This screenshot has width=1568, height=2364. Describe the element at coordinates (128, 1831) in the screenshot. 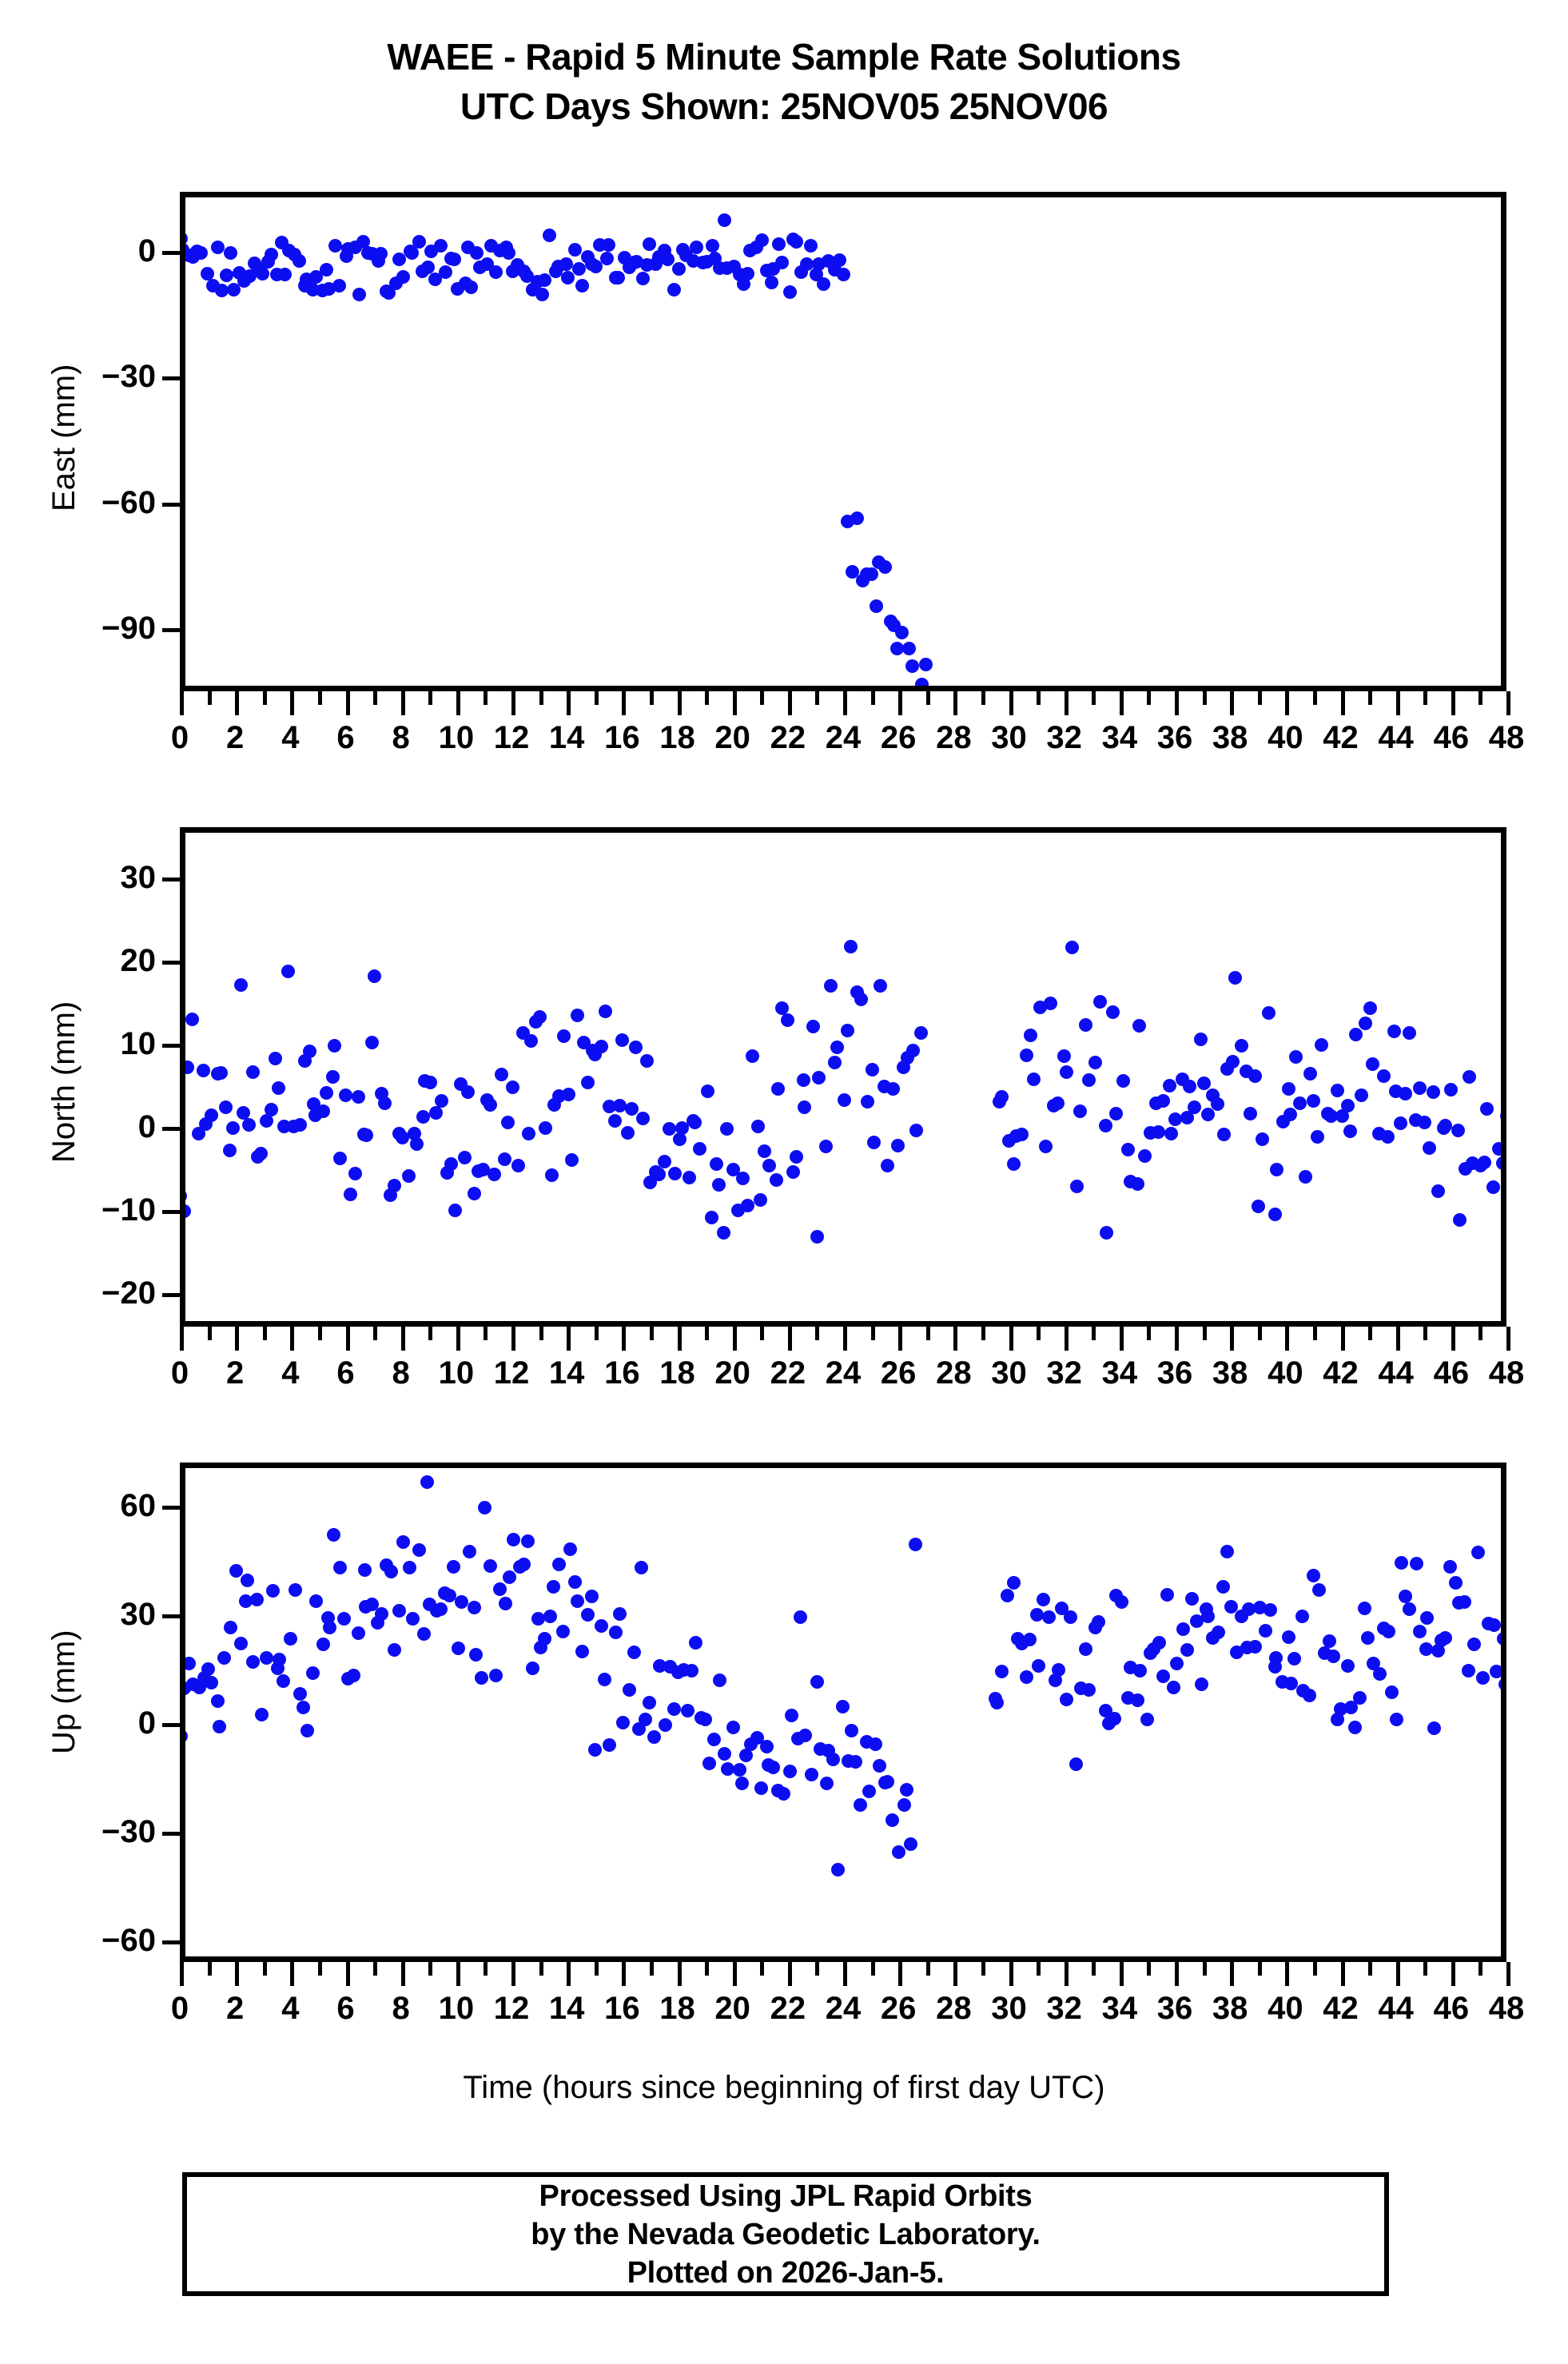

I see `y-tick-label-up-component: −30` at that location.